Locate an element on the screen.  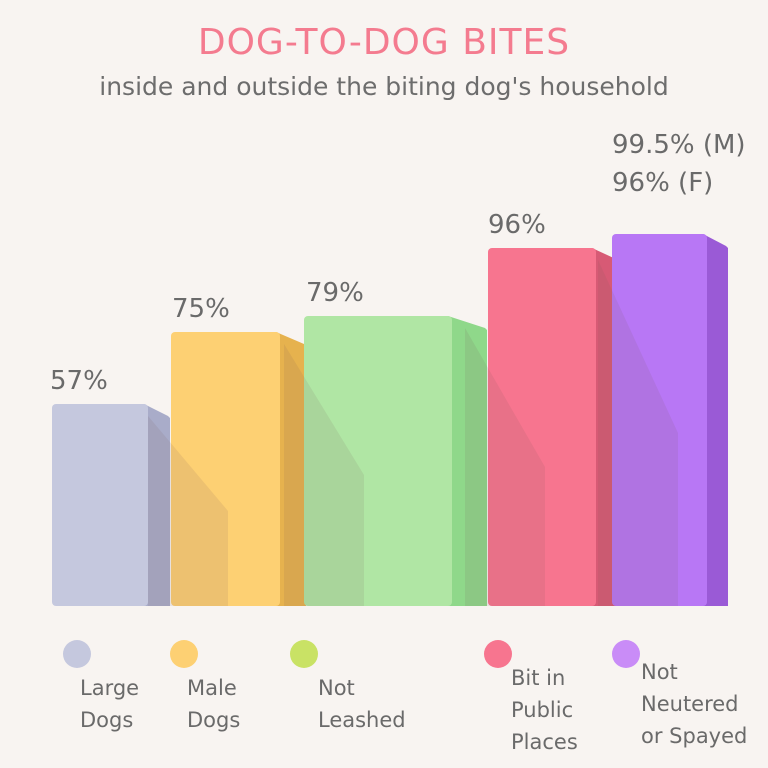
value-label: 96% is located at coordinates (517, 225).